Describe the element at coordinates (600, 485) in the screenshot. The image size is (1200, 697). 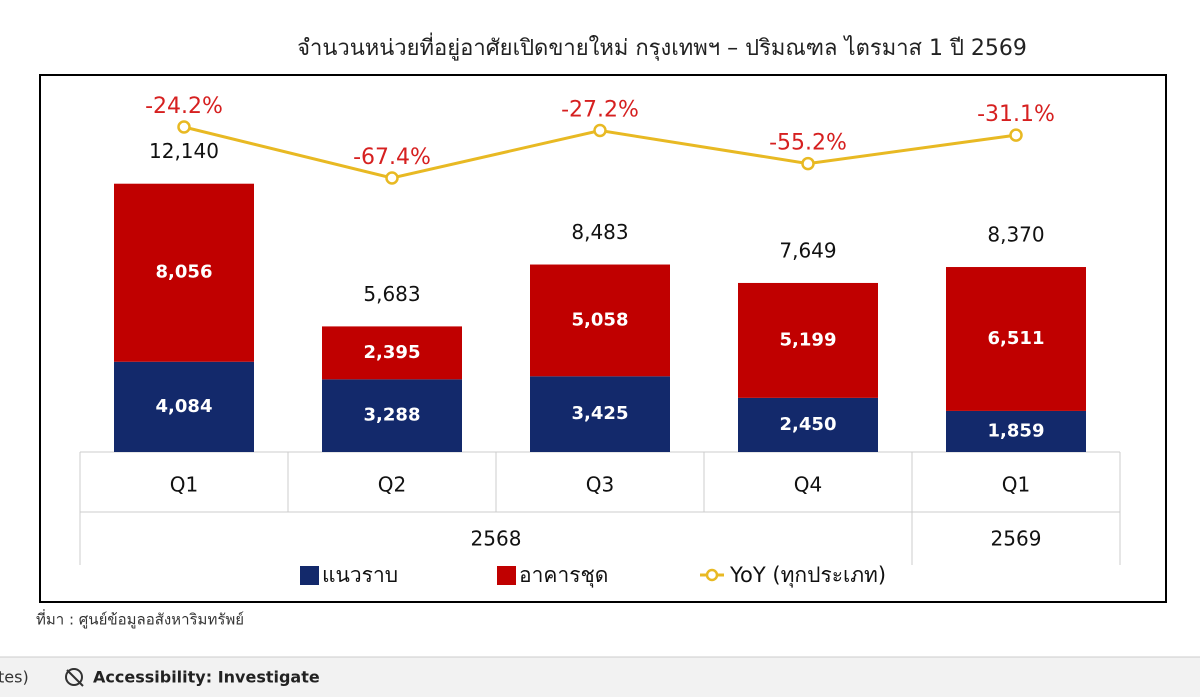
I see `x-tick-label: Q3` at that location.